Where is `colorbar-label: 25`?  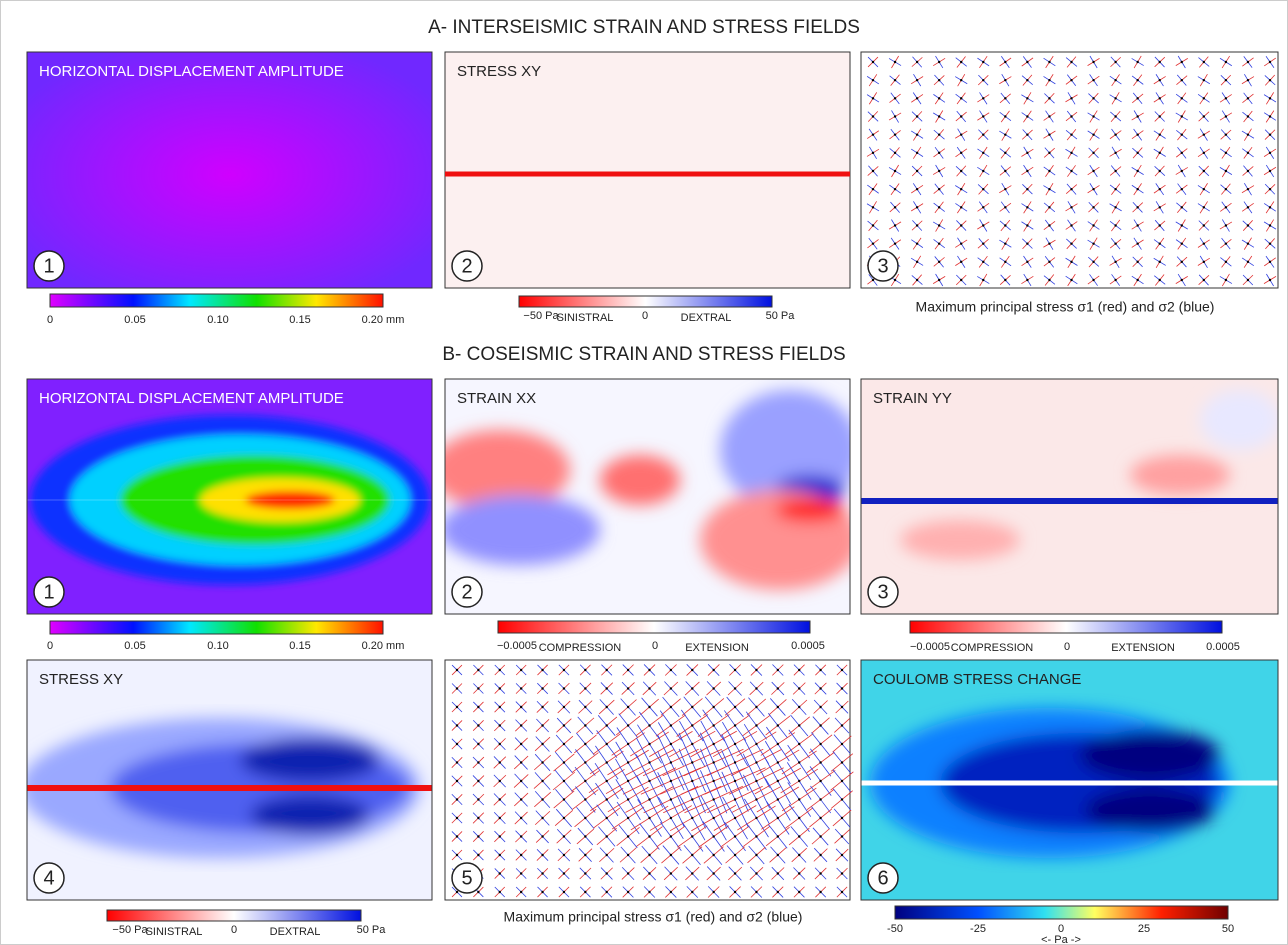
colorbar-label: 25 is located at coordinates (1144, 929).